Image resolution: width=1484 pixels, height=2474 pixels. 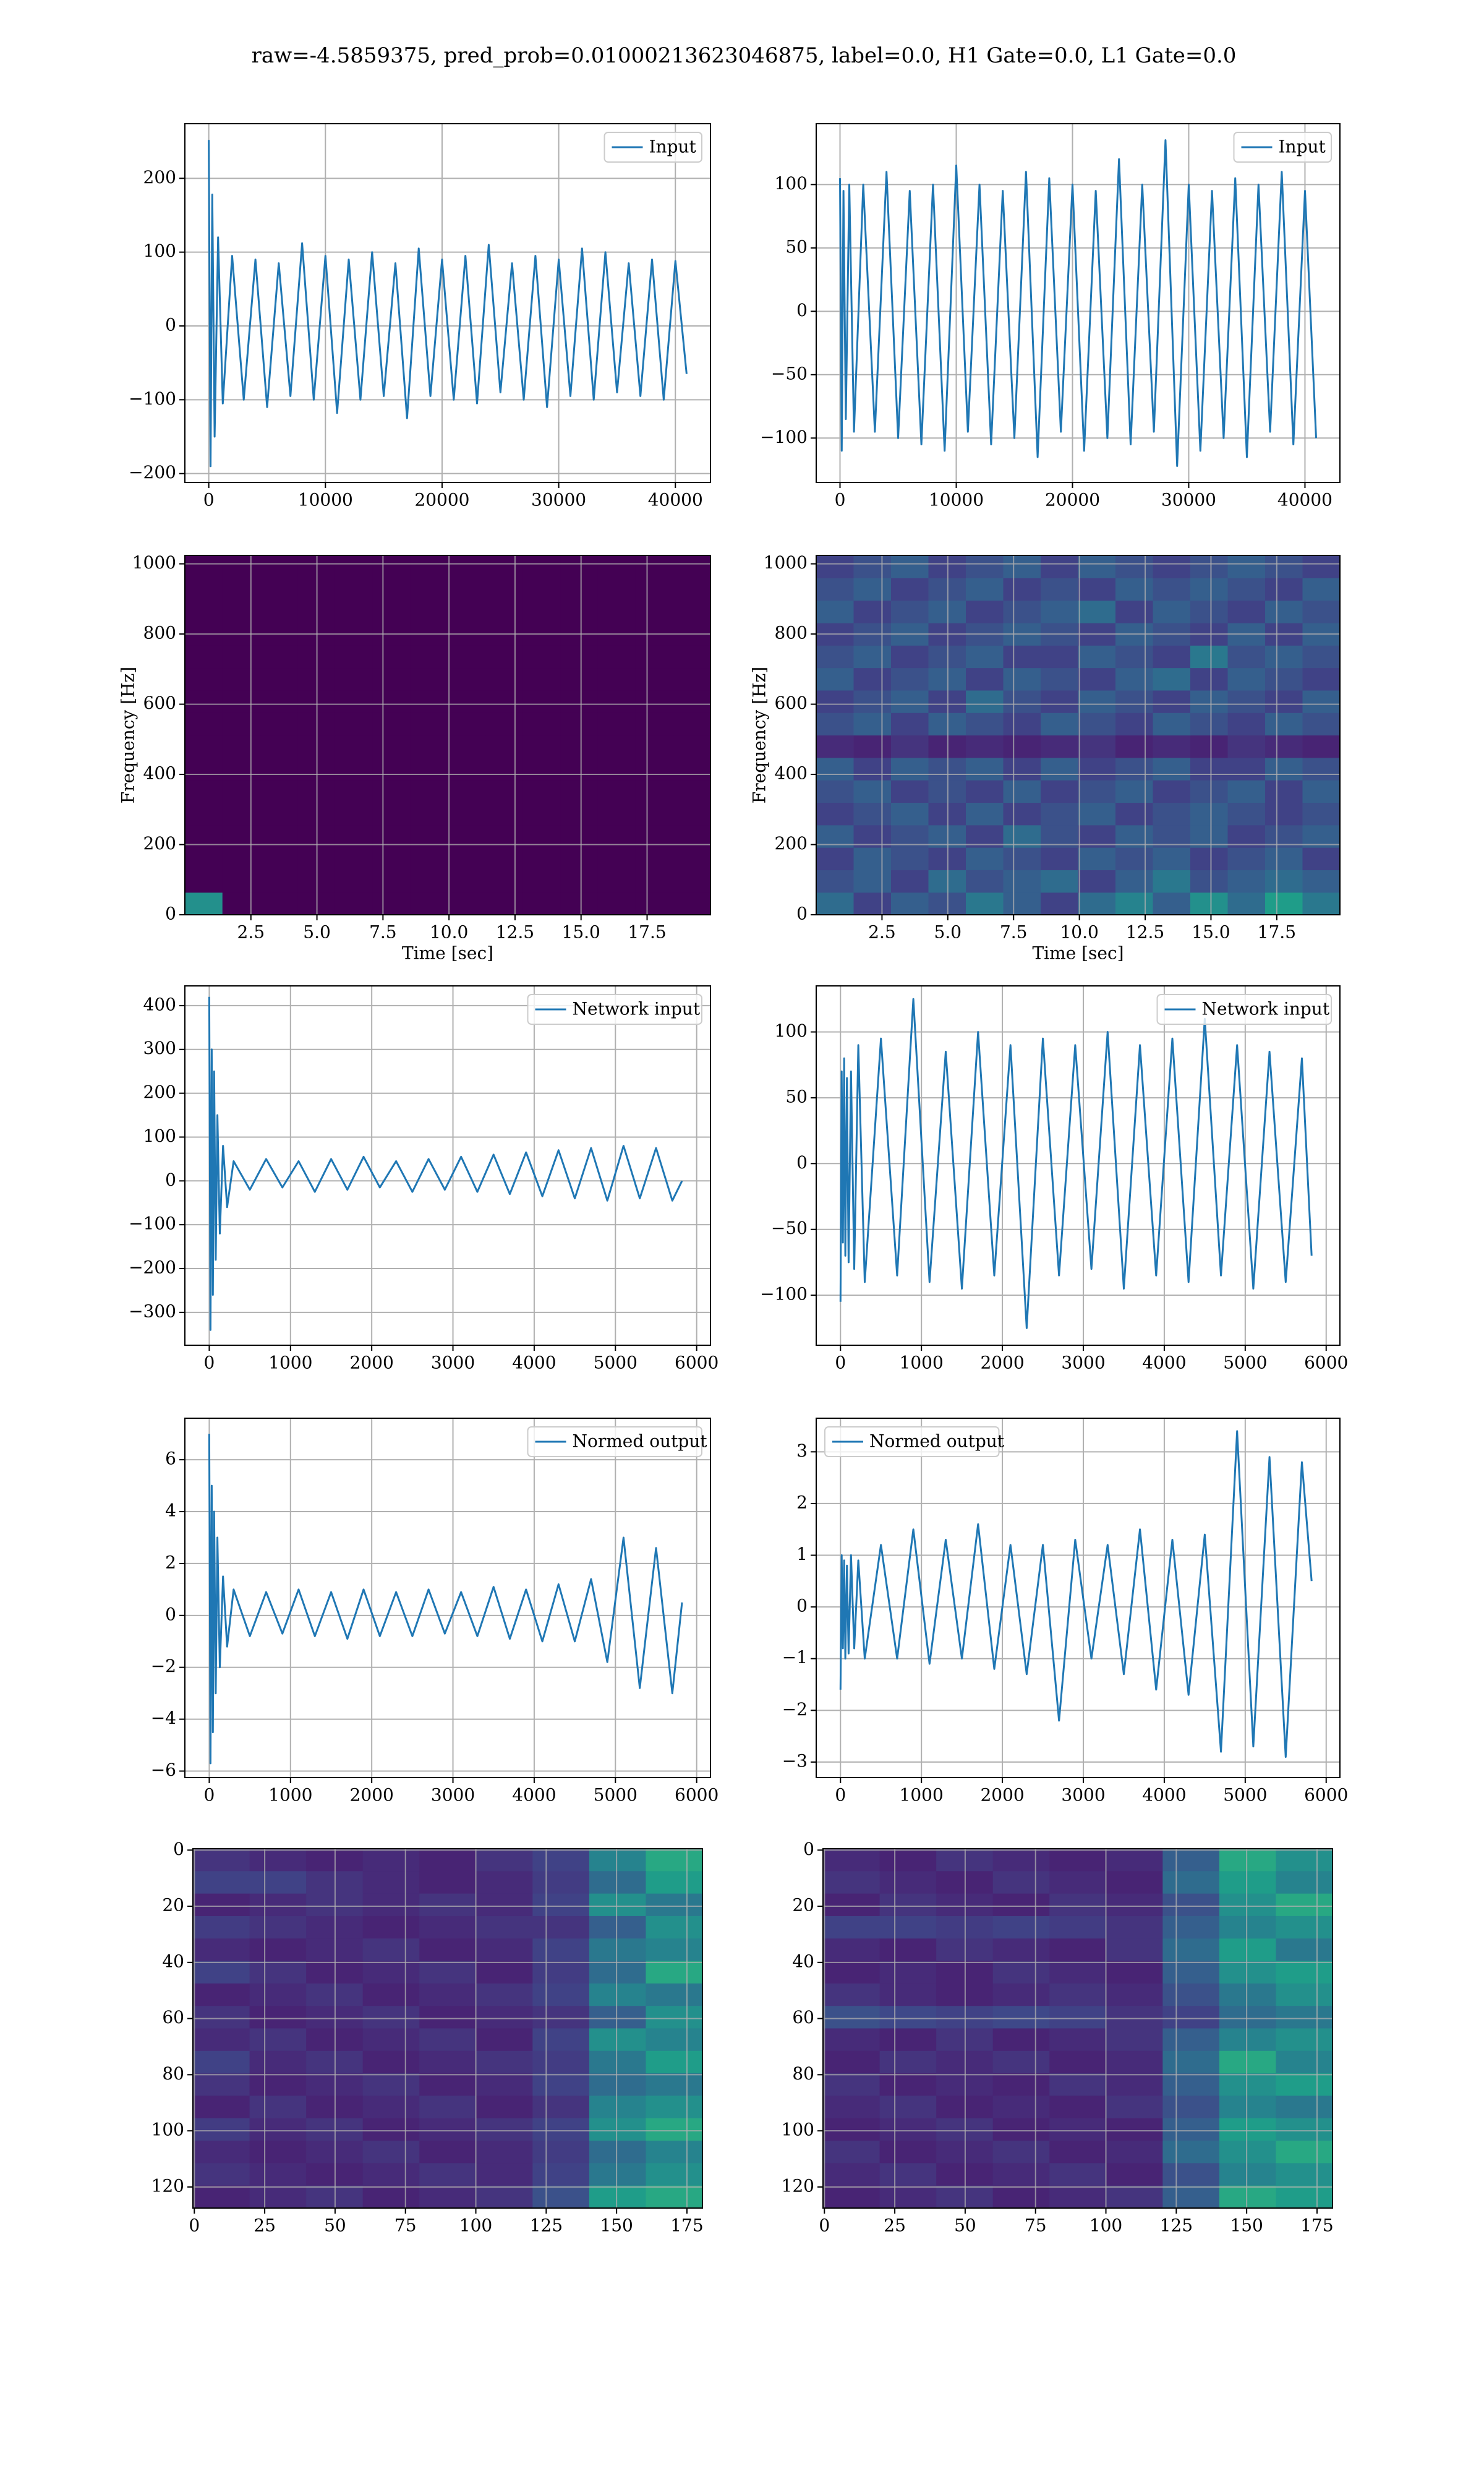 I want to click on y-tick-label: 100, so click(x=798, y=2130).